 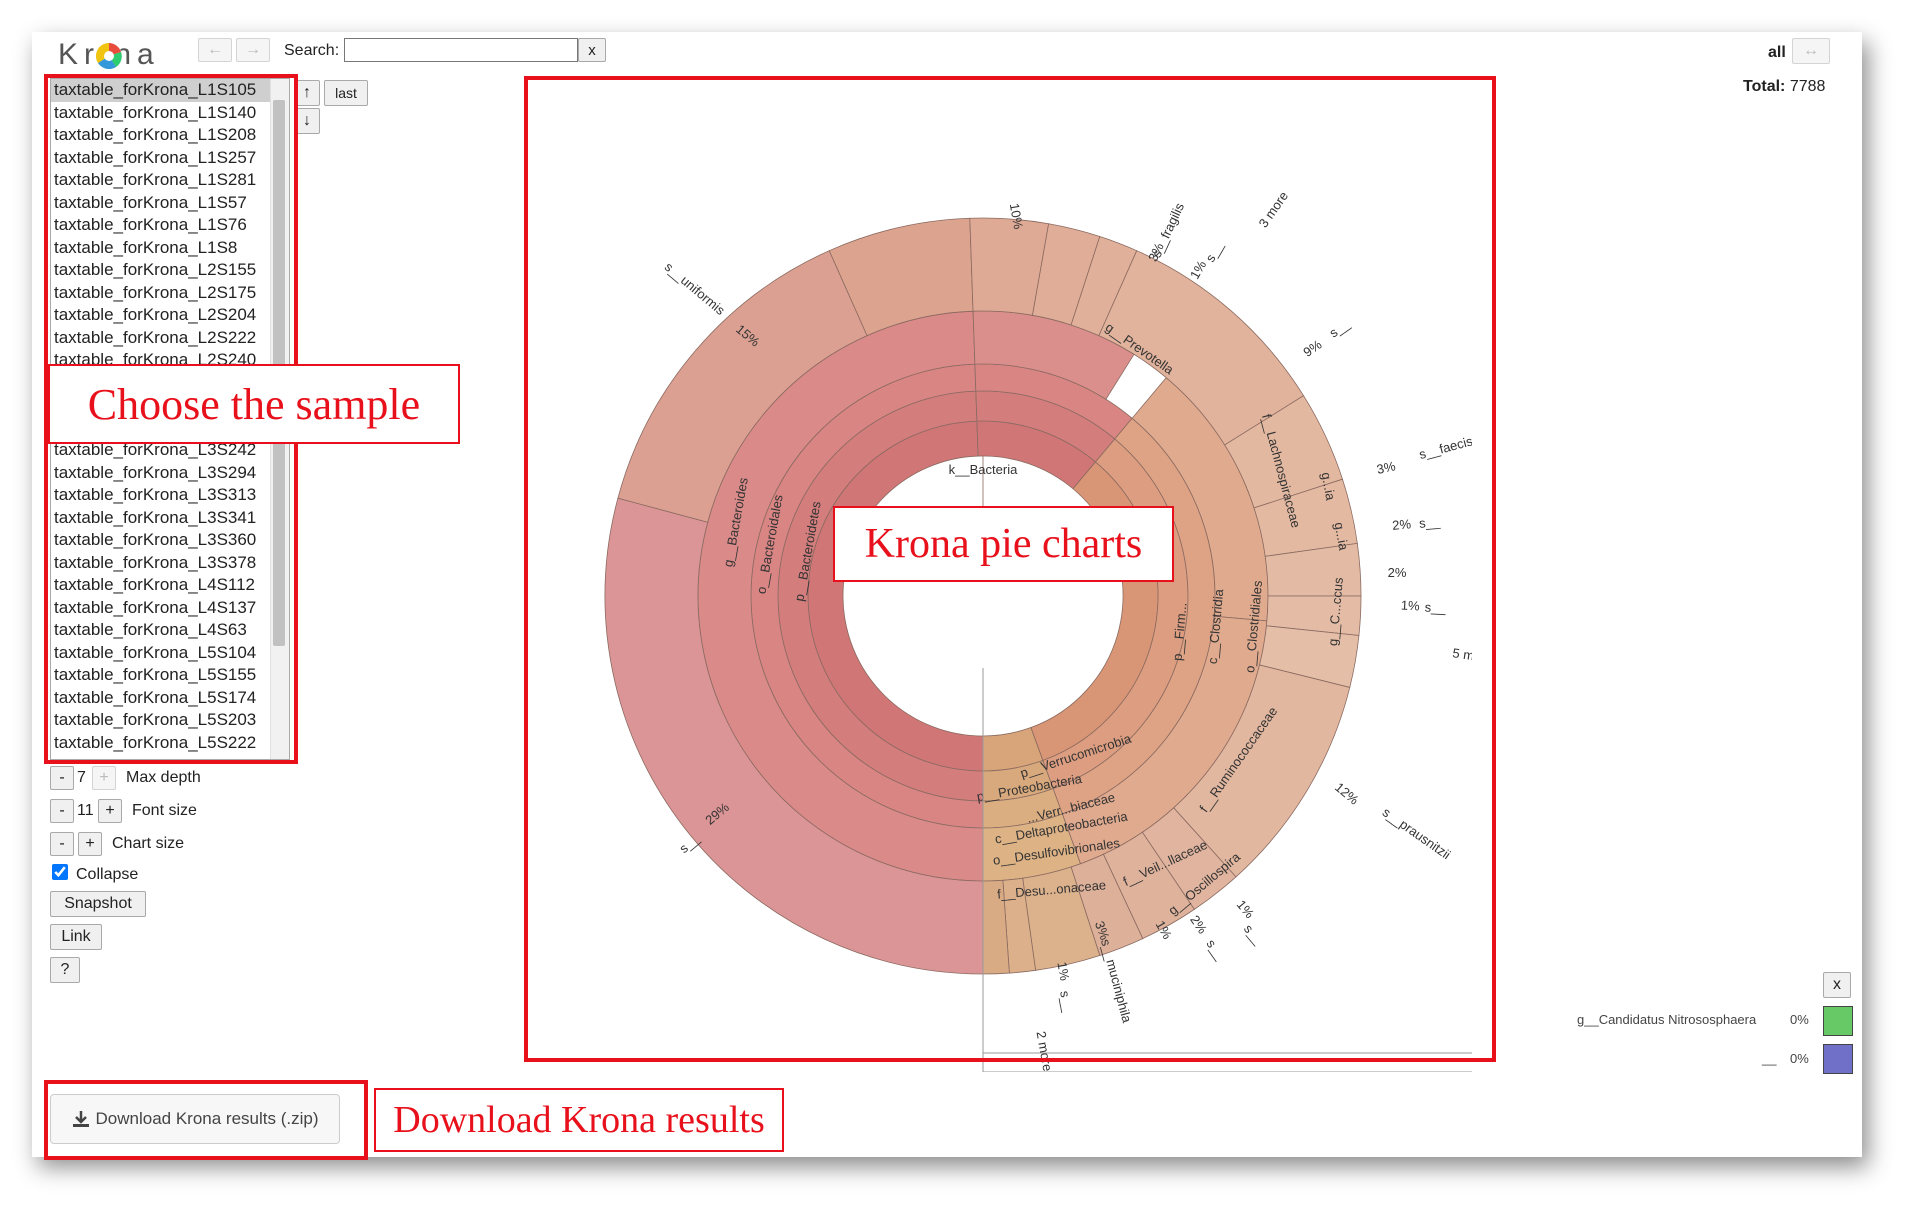 I want to click on sample-list-item: taxtable_forKrona_L1S208, so click(x=155, y=134).